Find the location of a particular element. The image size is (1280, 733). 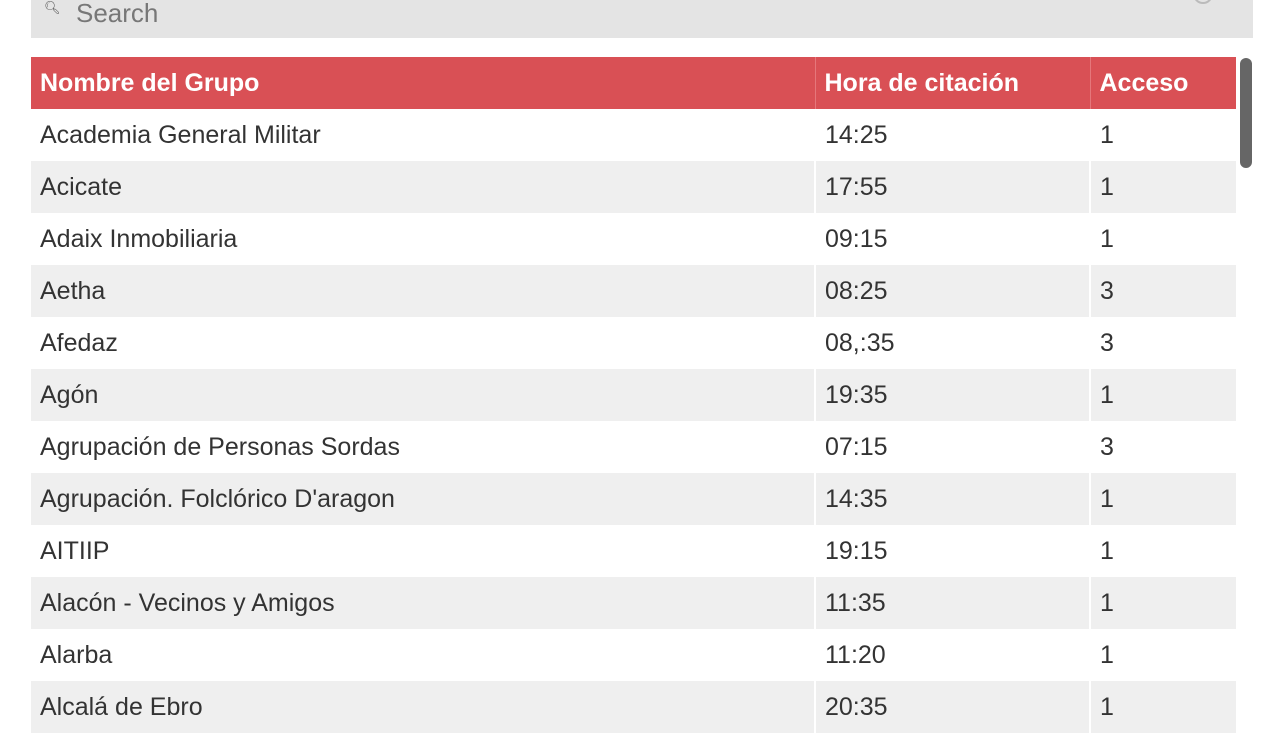

cell-time: 08,:35 is located at coordinates (952, 343).